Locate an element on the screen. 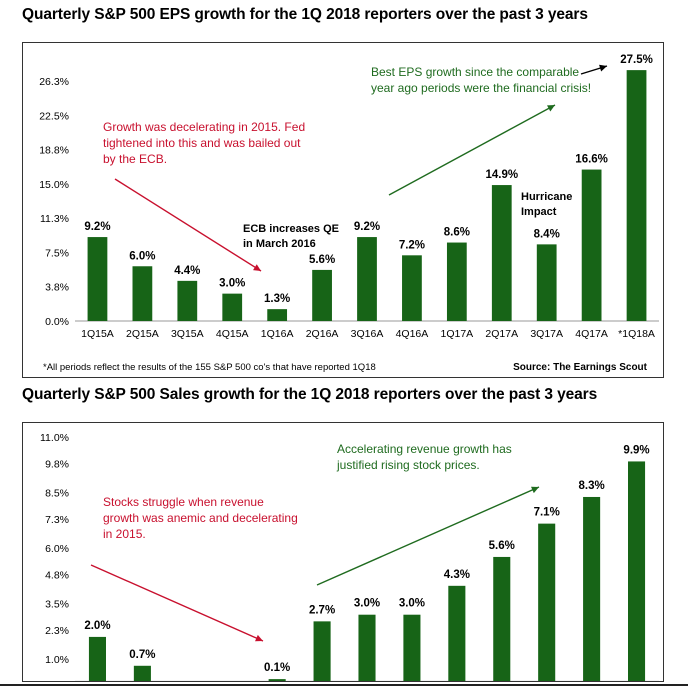 Image resolution: width=688 pixels, height=692 pixels. eps-green-arrow is located at coordinates (472, 150).